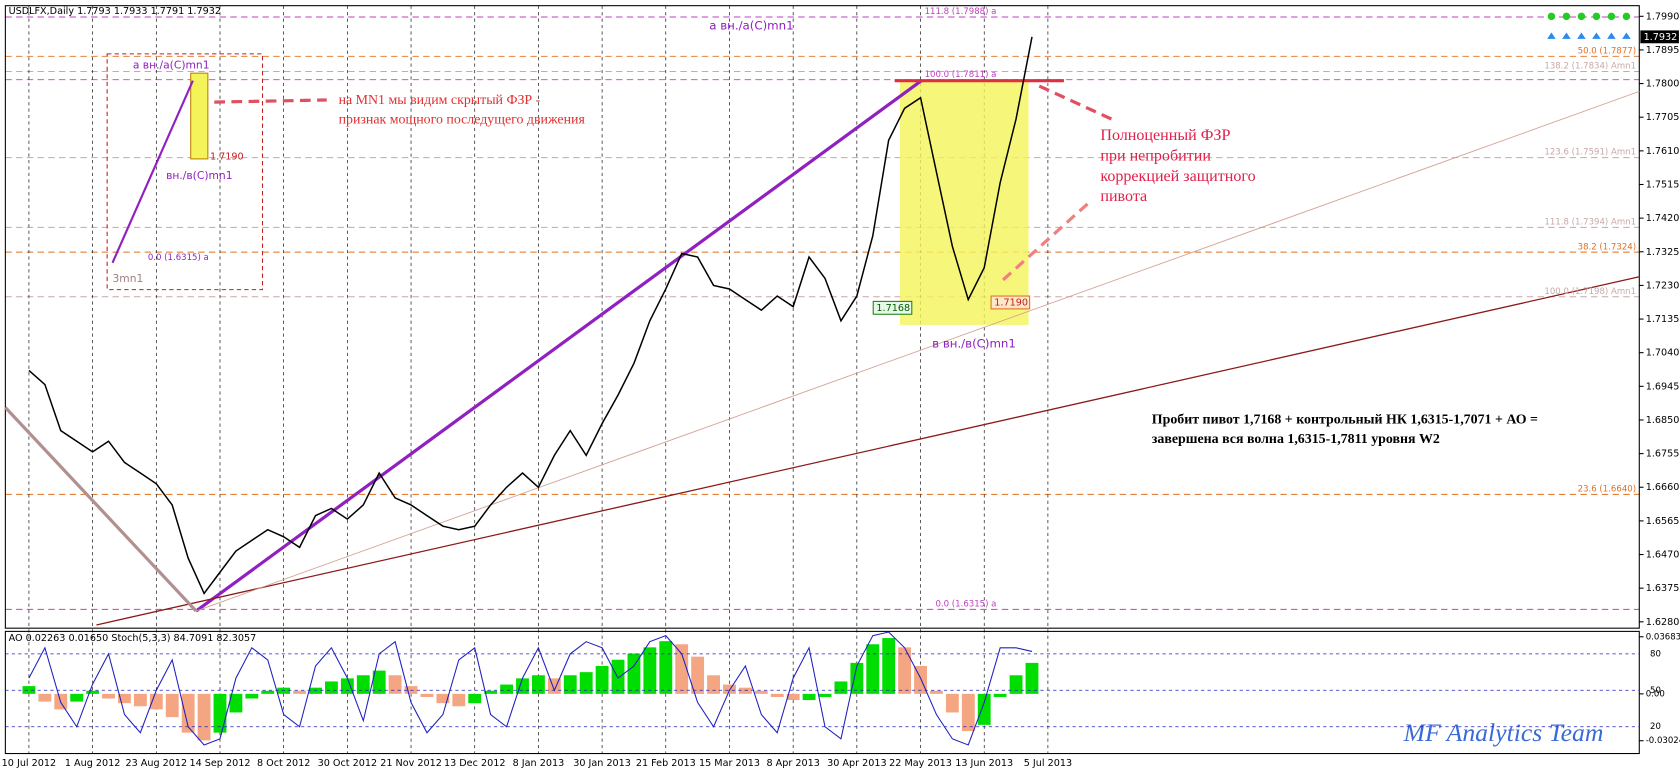 This screenshot has width=1680, height=771. I want to click on y-tick-label: 1.6375, so click(1663, 588).